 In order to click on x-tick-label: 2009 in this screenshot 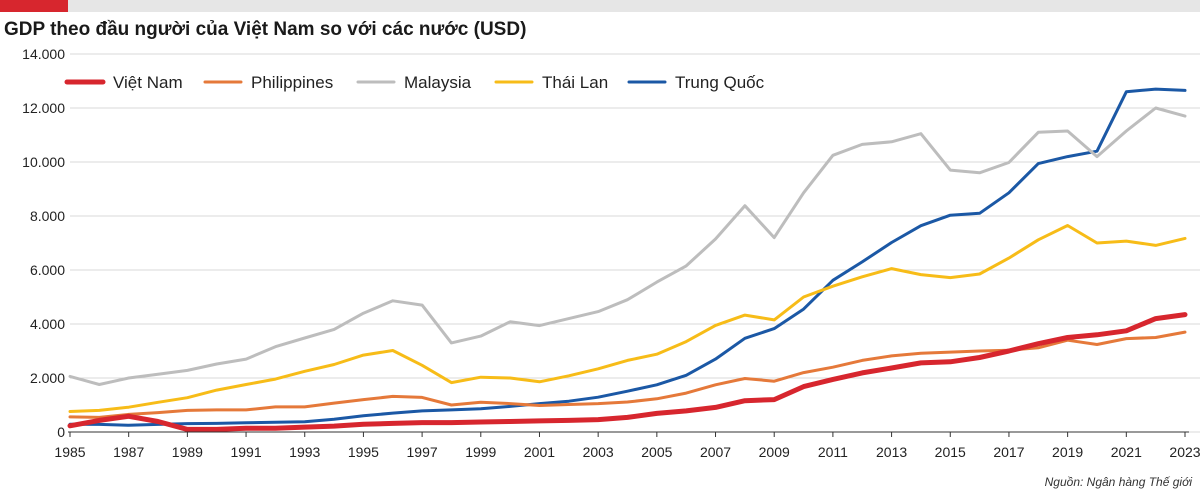, I will do `click(774, 452)`.